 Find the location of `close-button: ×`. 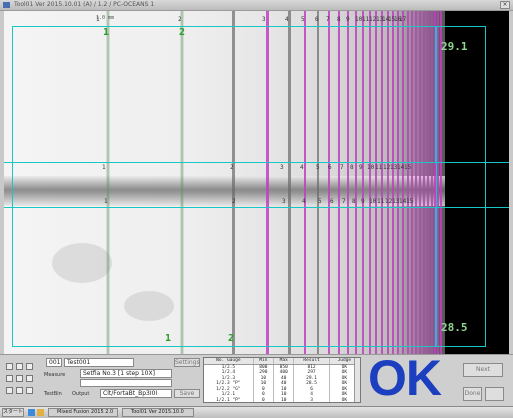

close-button: × is located at coordinates (505, 5).